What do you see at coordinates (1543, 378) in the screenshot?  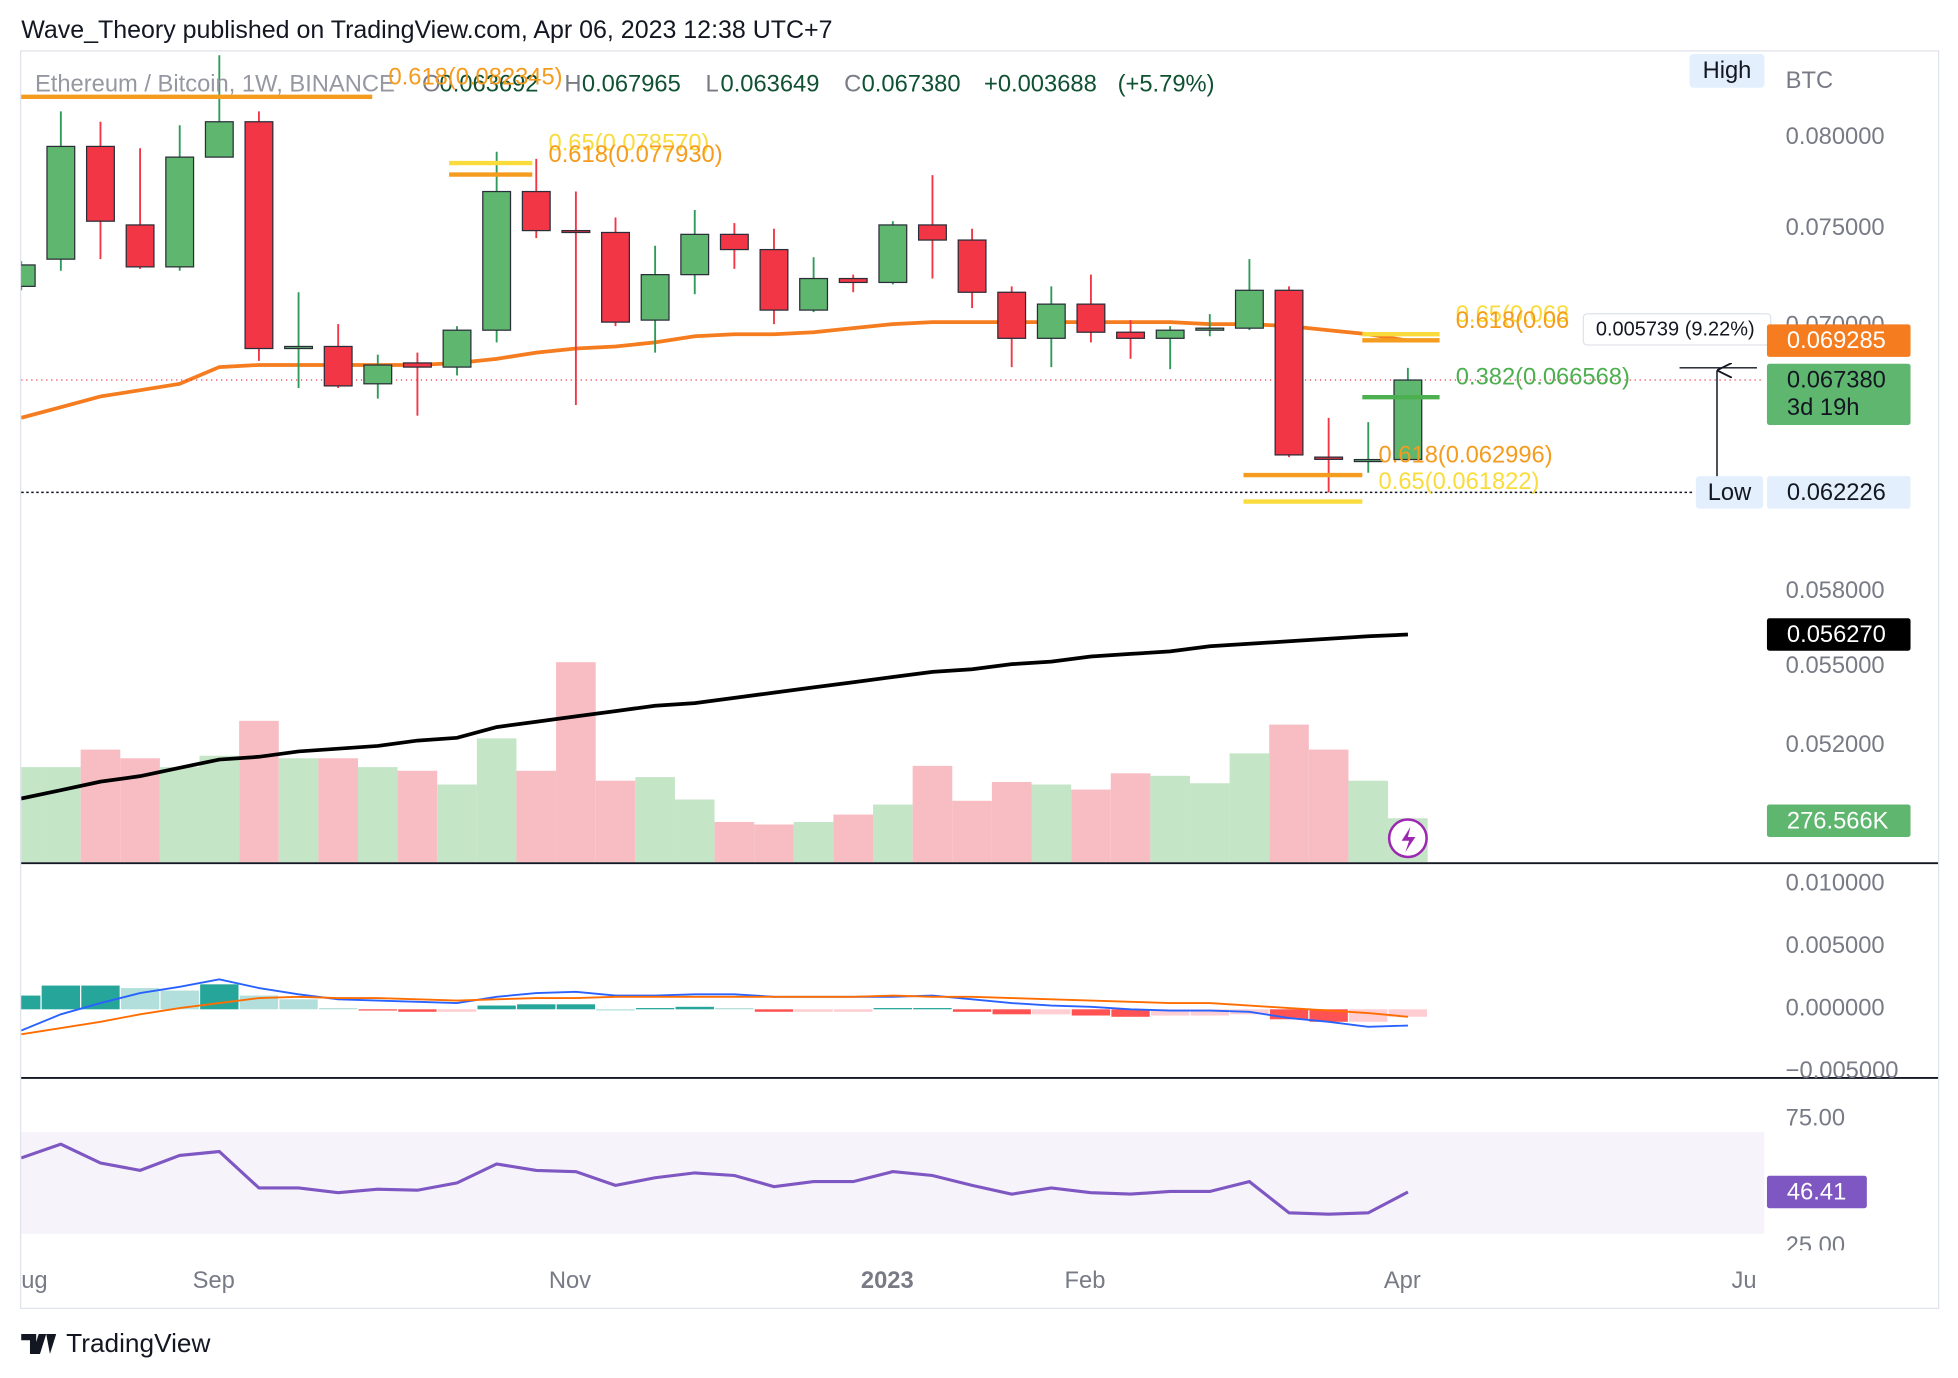 I see `fib-label: 0.382(0.066568)` at bounding box center [1543, 378].